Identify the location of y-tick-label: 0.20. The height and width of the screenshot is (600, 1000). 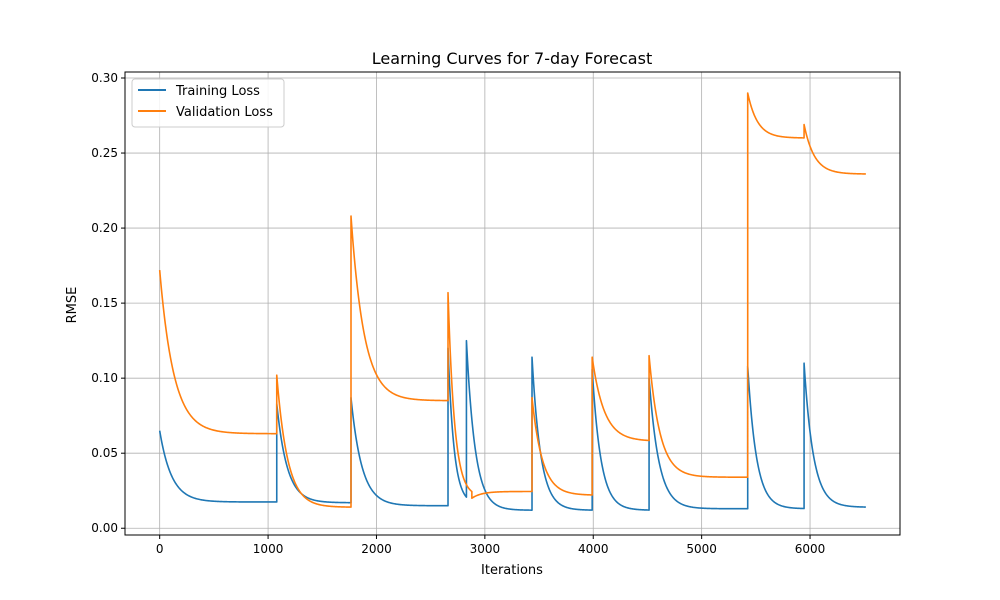
(104, 228).